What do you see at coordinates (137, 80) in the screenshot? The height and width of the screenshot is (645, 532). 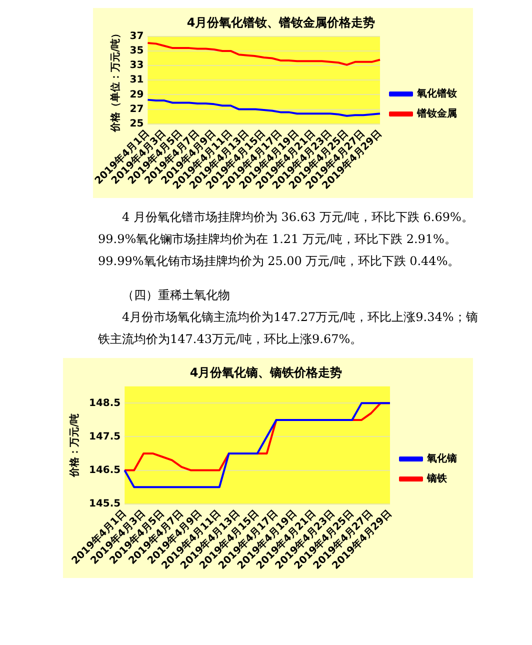 I see `y-tick-label: 31` at bounding box center [137, 80].